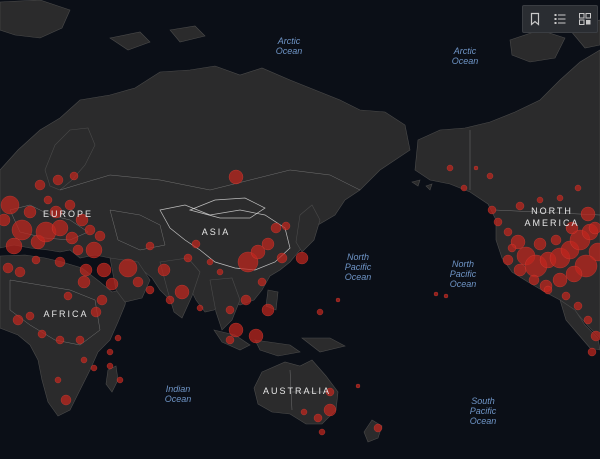 This screenshot has height=459, width=600. Describe the element at coordinates (585, 19) in the screenshot. I see `basemap-button` at that location.